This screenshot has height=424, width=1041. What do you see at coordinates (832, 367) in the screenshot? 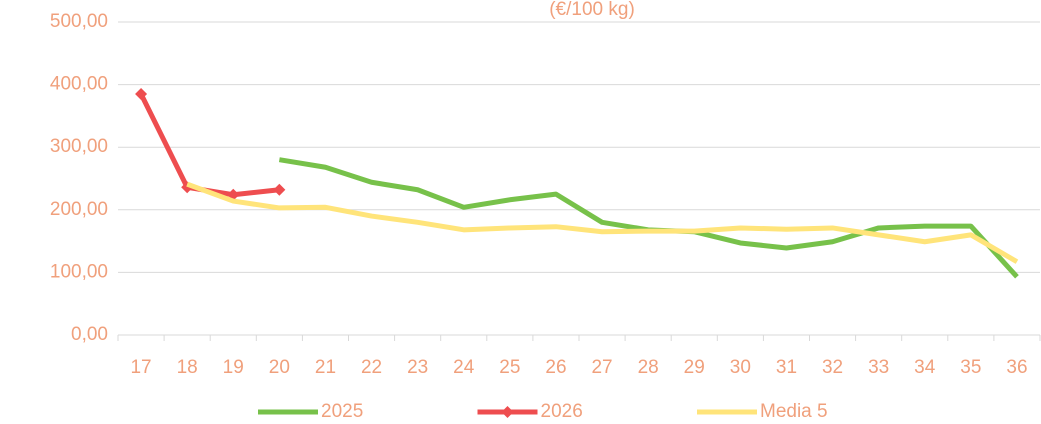
I see `x-tick-label: 32` at bounding box center [832, 367].